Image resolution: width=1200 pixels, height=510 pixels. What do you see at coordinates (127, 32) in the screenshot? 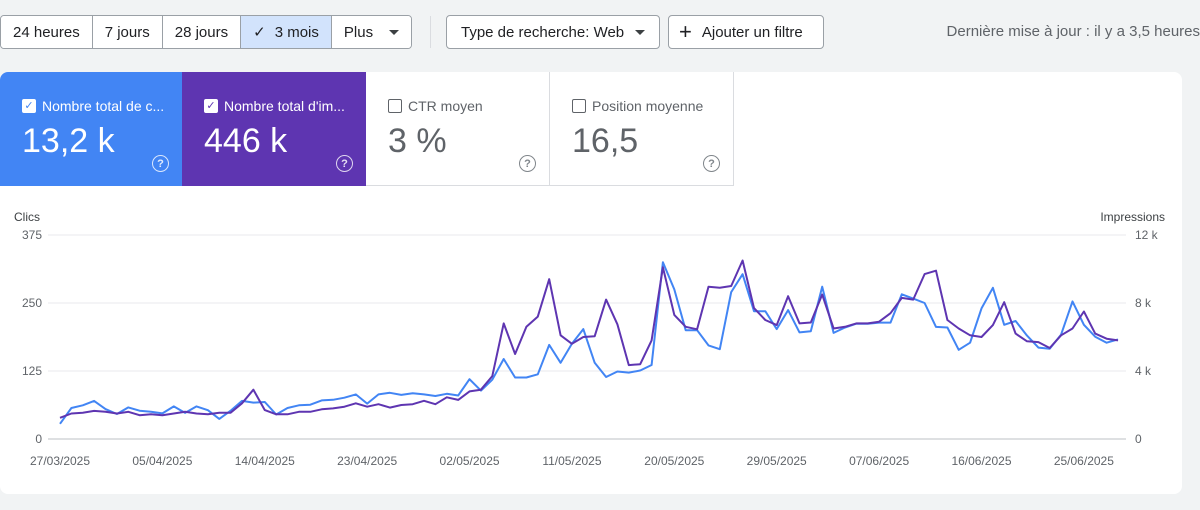
I see `range-7d-button: 7 jours` at bounding box center [127, 32].